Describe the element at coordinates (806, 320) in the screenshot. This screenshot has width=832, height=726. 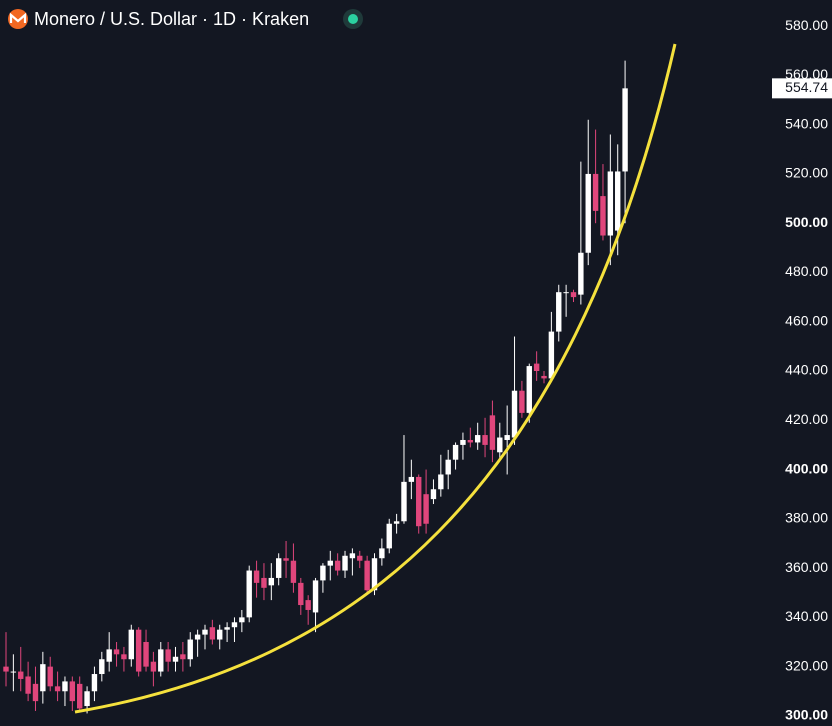
I see `y-tick-label: 460.00` at that location.